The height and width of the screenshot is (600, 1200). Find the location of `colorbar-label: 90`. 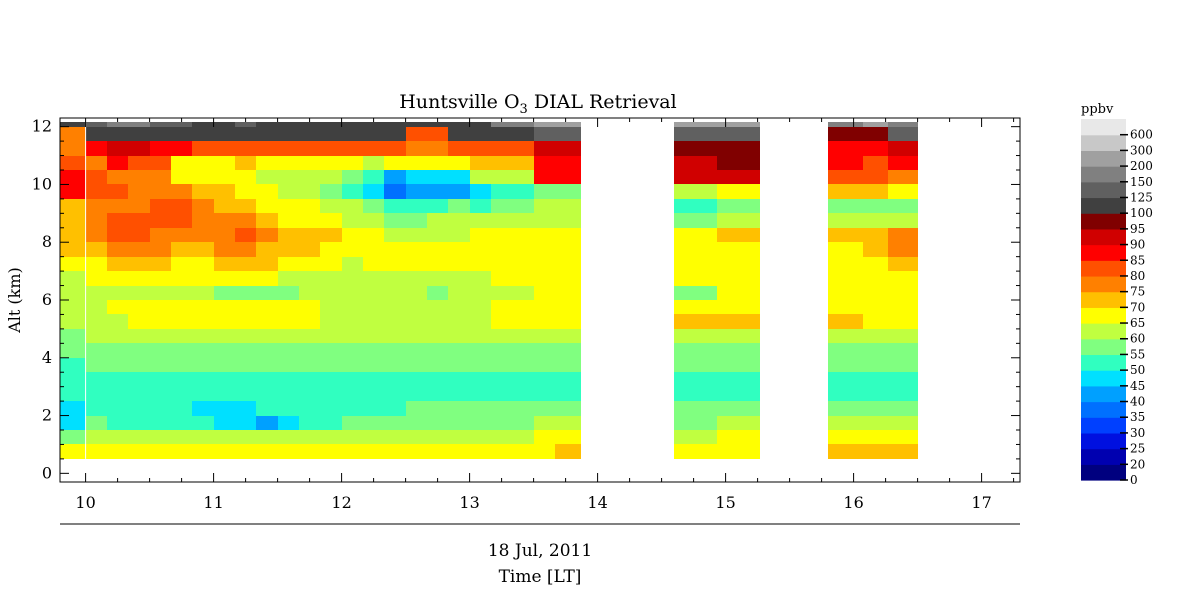

colorbar-label: 90 is located at coordinates (1137, 245).